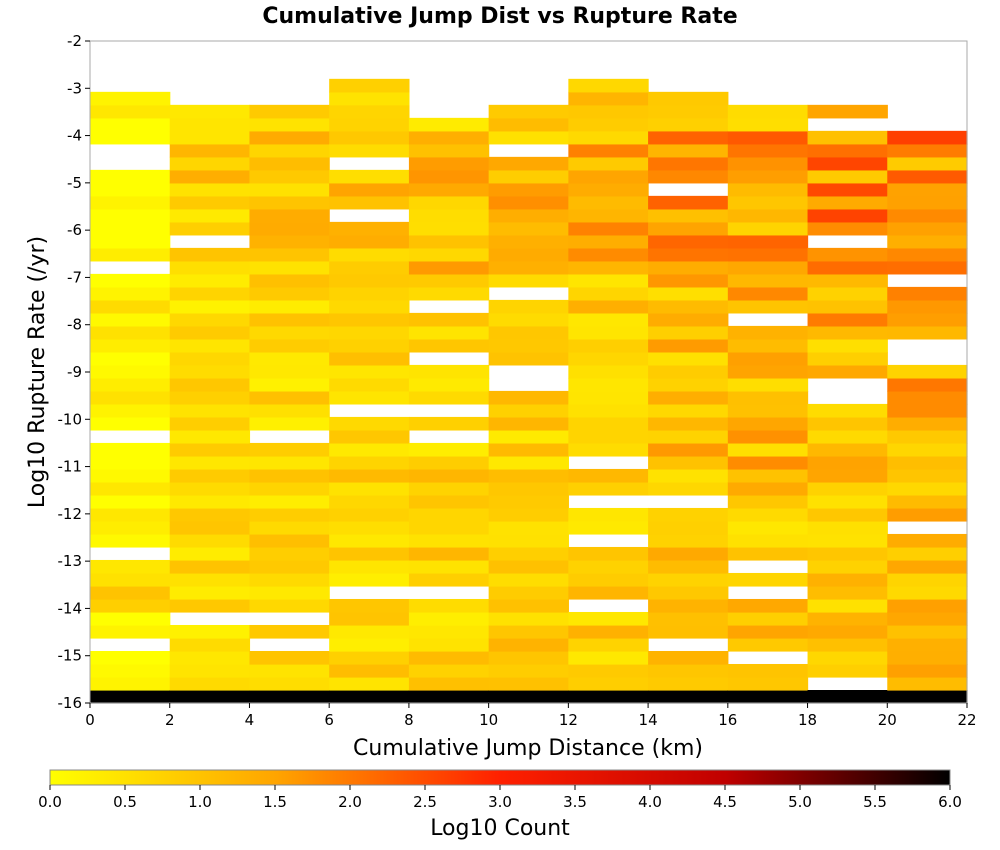  I want to click on x-tick-label: 20, so click(887, 720).